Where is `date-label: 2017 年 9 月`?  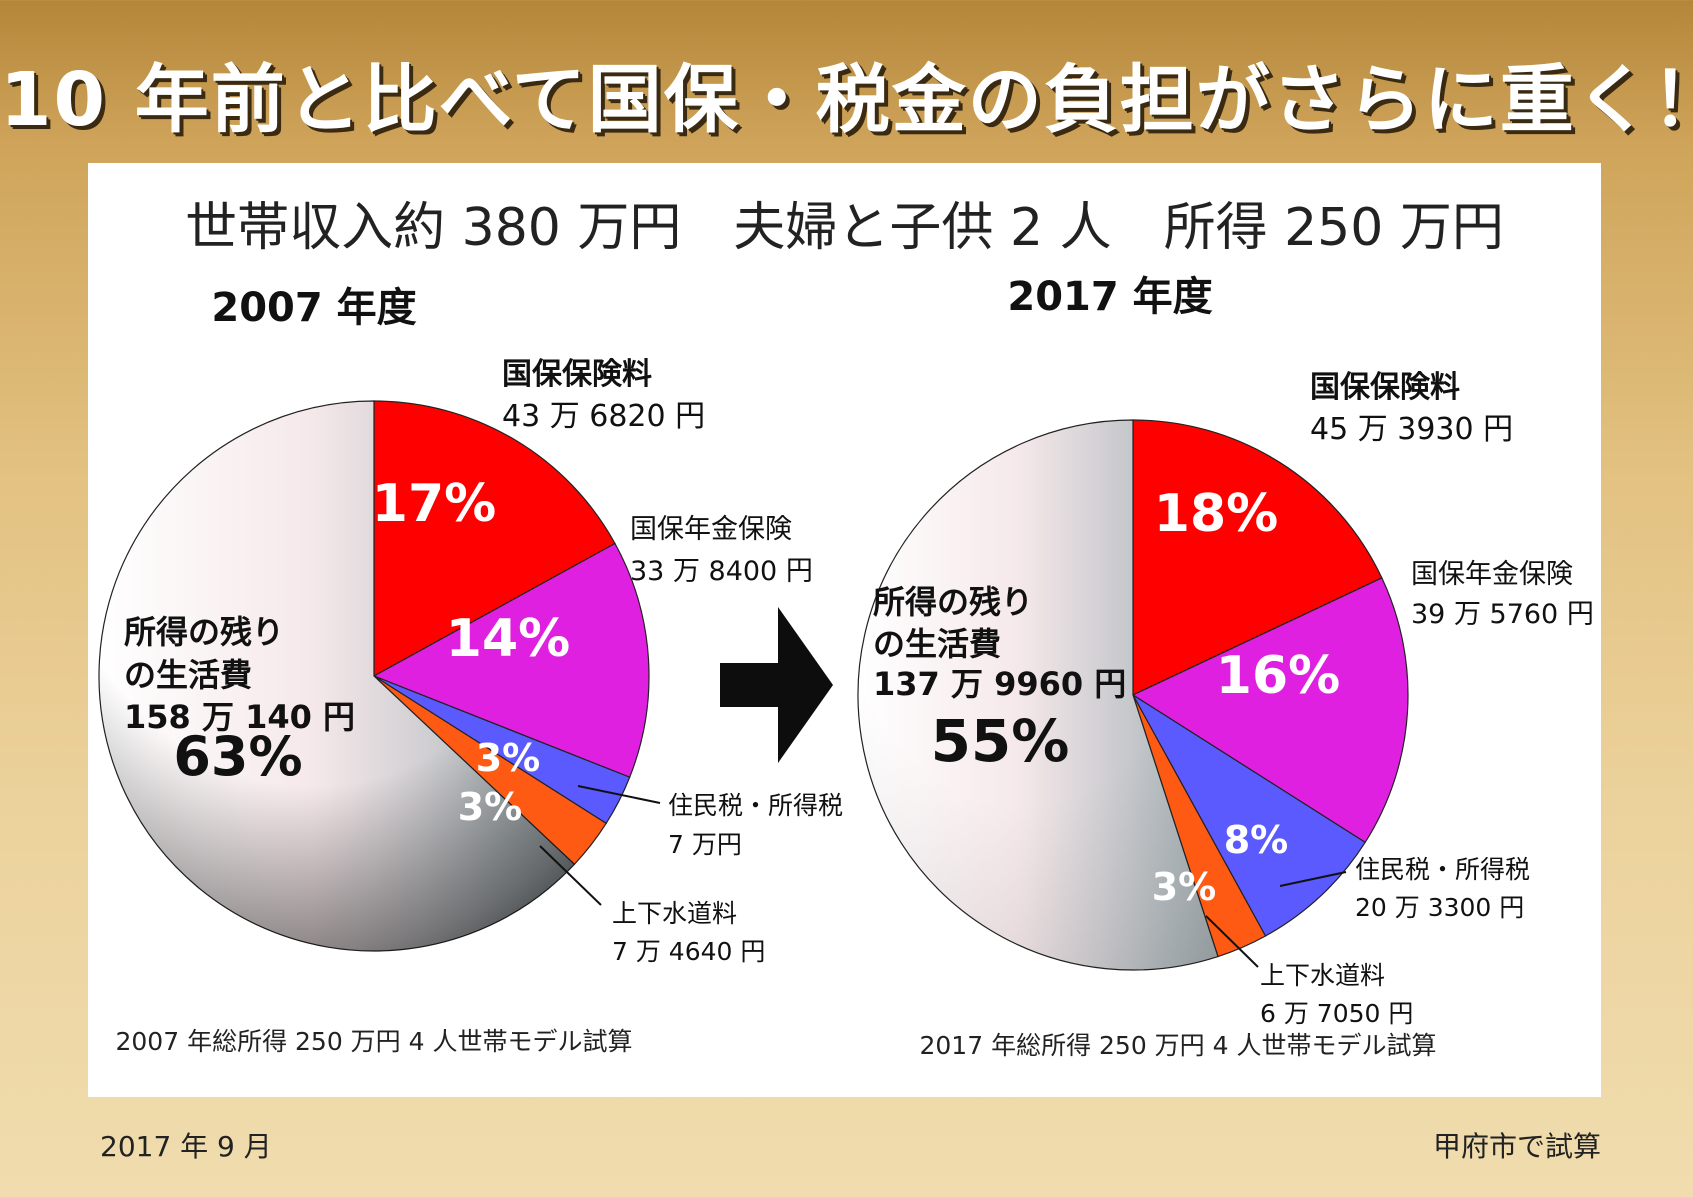
date-label: 2017 年 9 月 is located at coordinates (186, 1146).